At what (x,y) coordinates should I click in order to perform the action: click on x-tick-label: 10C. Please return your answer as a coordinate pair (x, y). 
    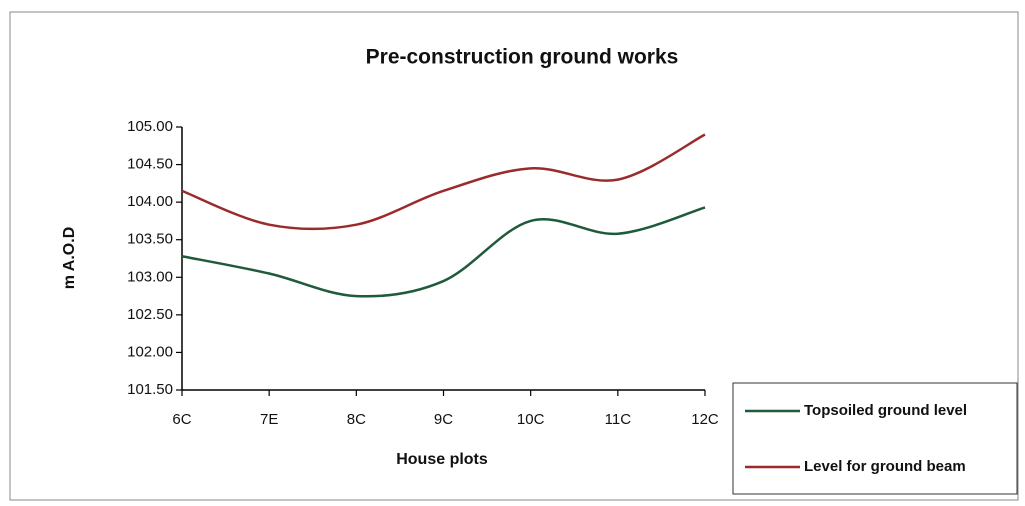
    Looking at the image, I should click on (531, 419).